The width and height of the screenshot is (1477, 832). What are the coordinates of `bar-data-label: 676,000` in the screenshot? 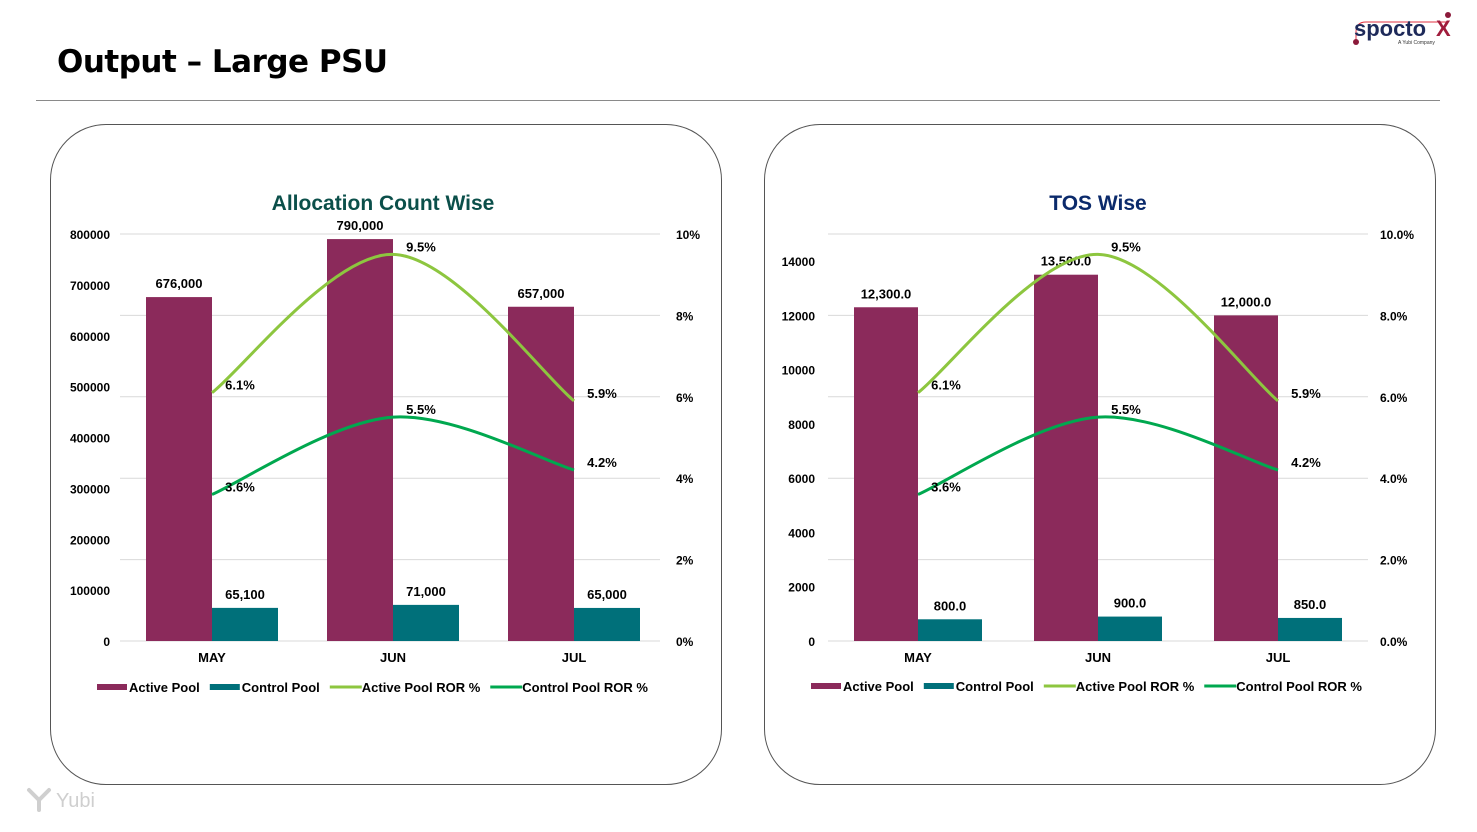 It's located at (179, 283).